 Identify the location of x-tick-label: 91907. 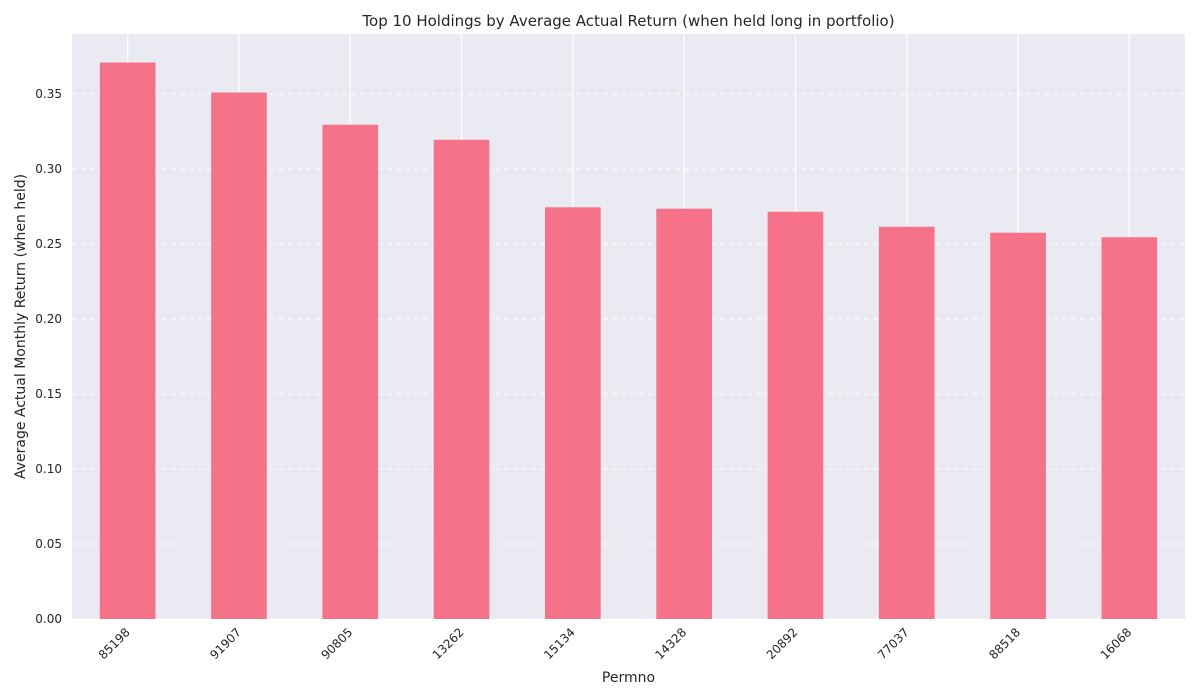
(225, 643).